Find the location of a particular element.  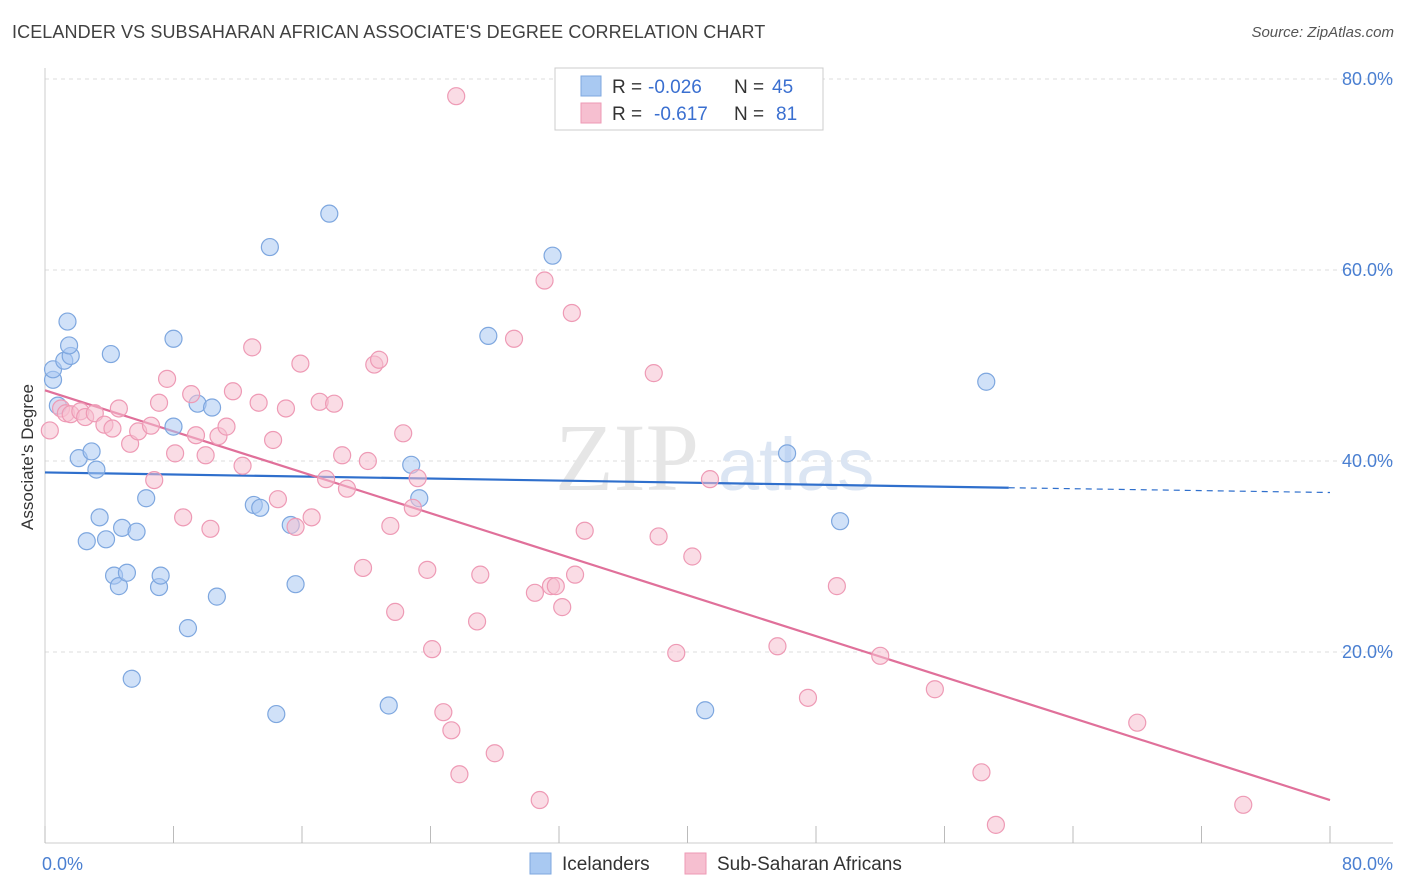

bottom-legend: Icelanders Sub-Saharan Africans is located at coordinates (715, 863).